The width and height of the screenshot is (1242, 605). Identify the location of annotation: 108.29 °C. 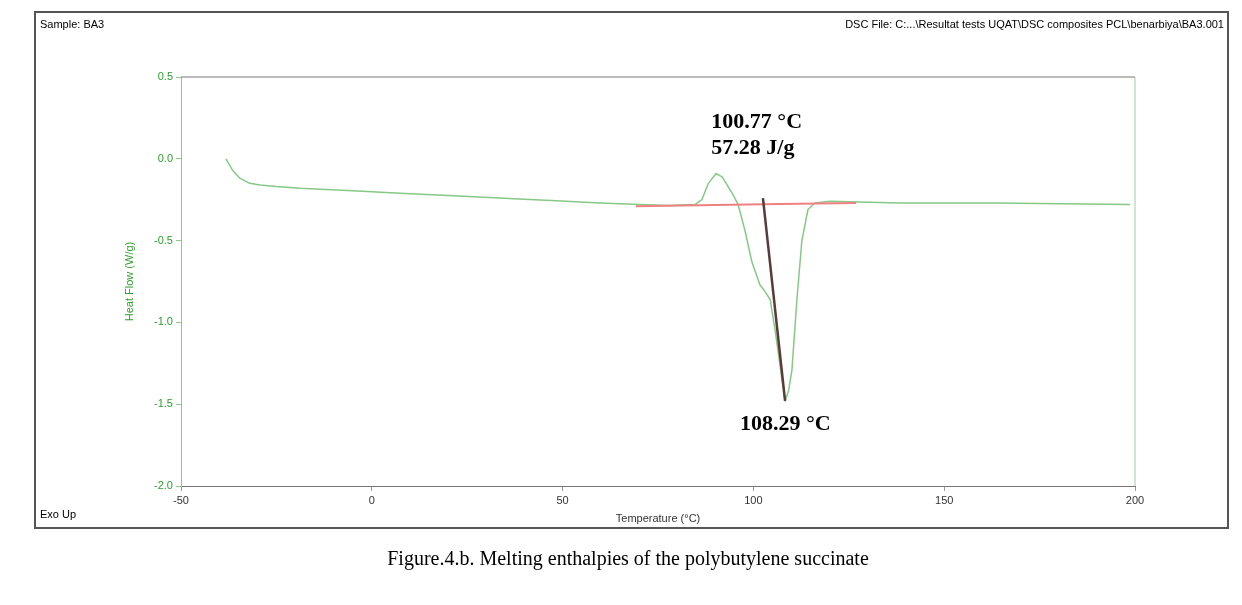
(785, 422).